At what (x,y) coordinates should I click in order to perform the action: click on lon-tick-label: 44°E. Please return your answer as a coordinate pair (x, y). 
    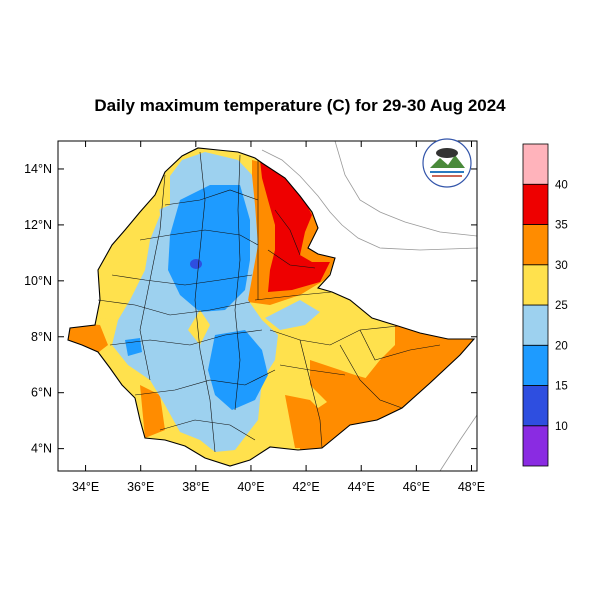
    Looking at the image, I should click on (361, 487).